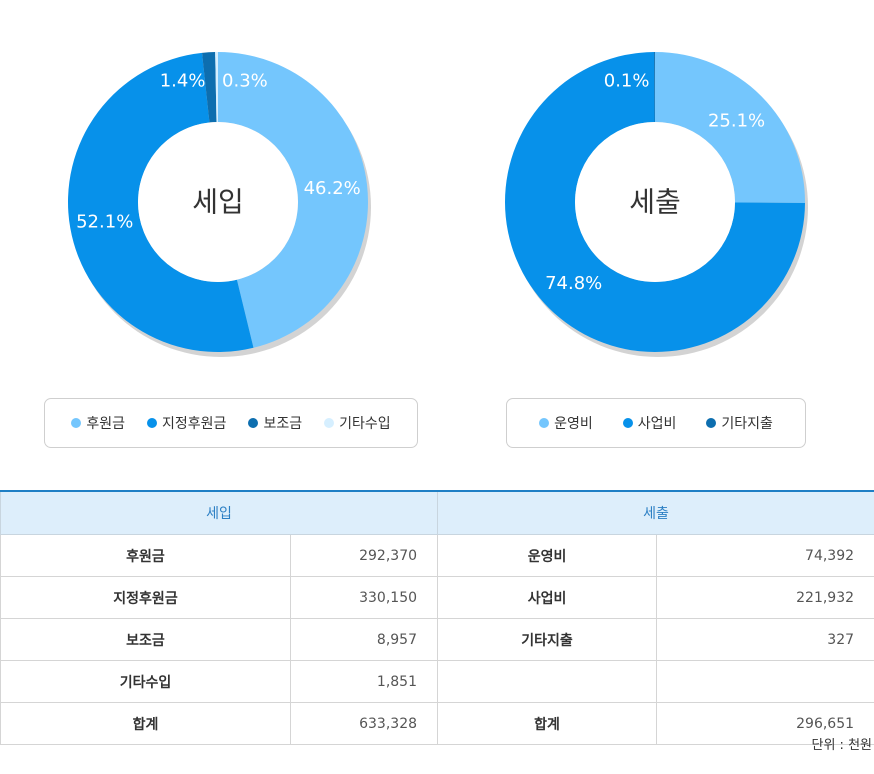 Image resolution: width=874 pixels, height=774 pixels. I want to click on amount-cell: 327, so click(765, 639).